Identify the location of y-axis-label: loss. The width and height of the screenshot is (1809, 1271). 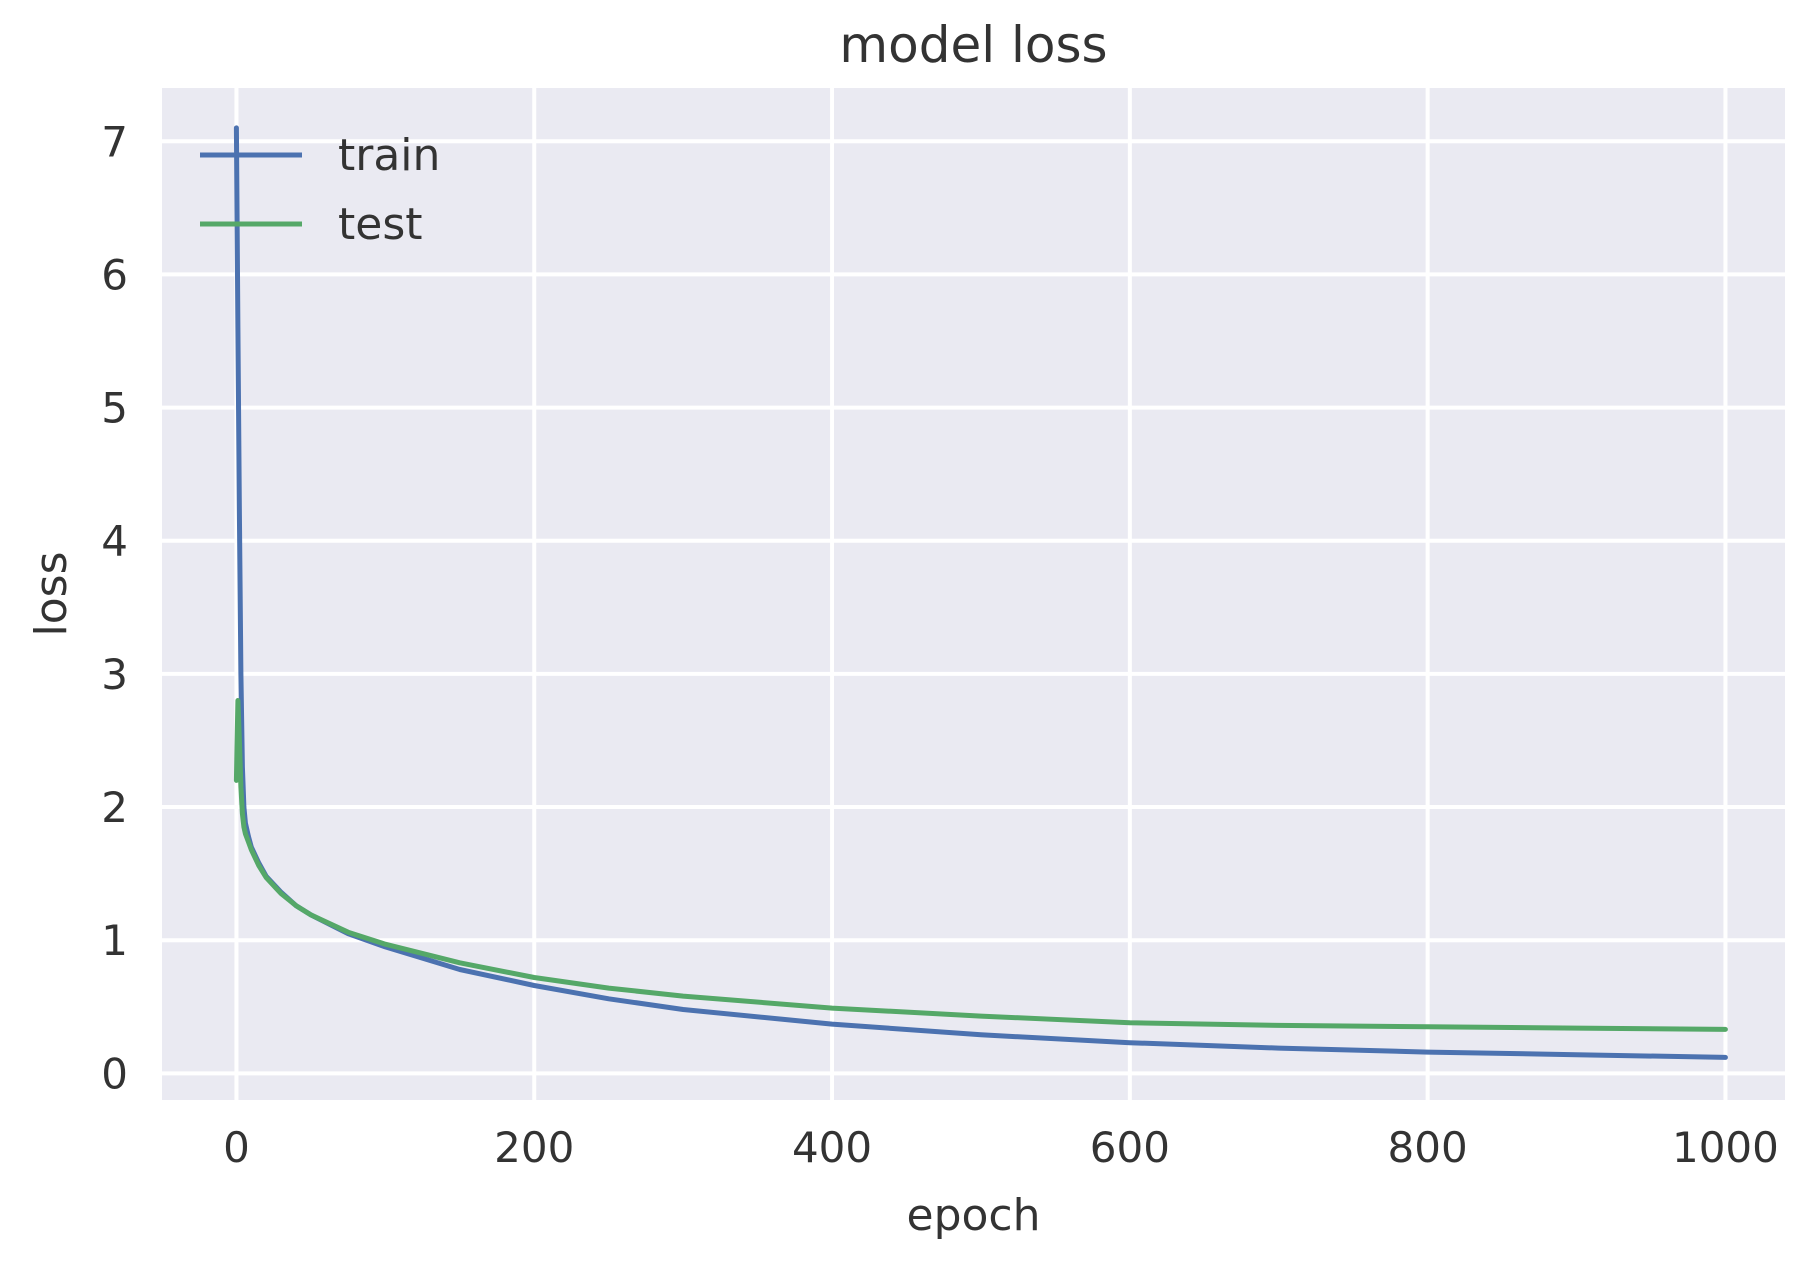
(51, 594).